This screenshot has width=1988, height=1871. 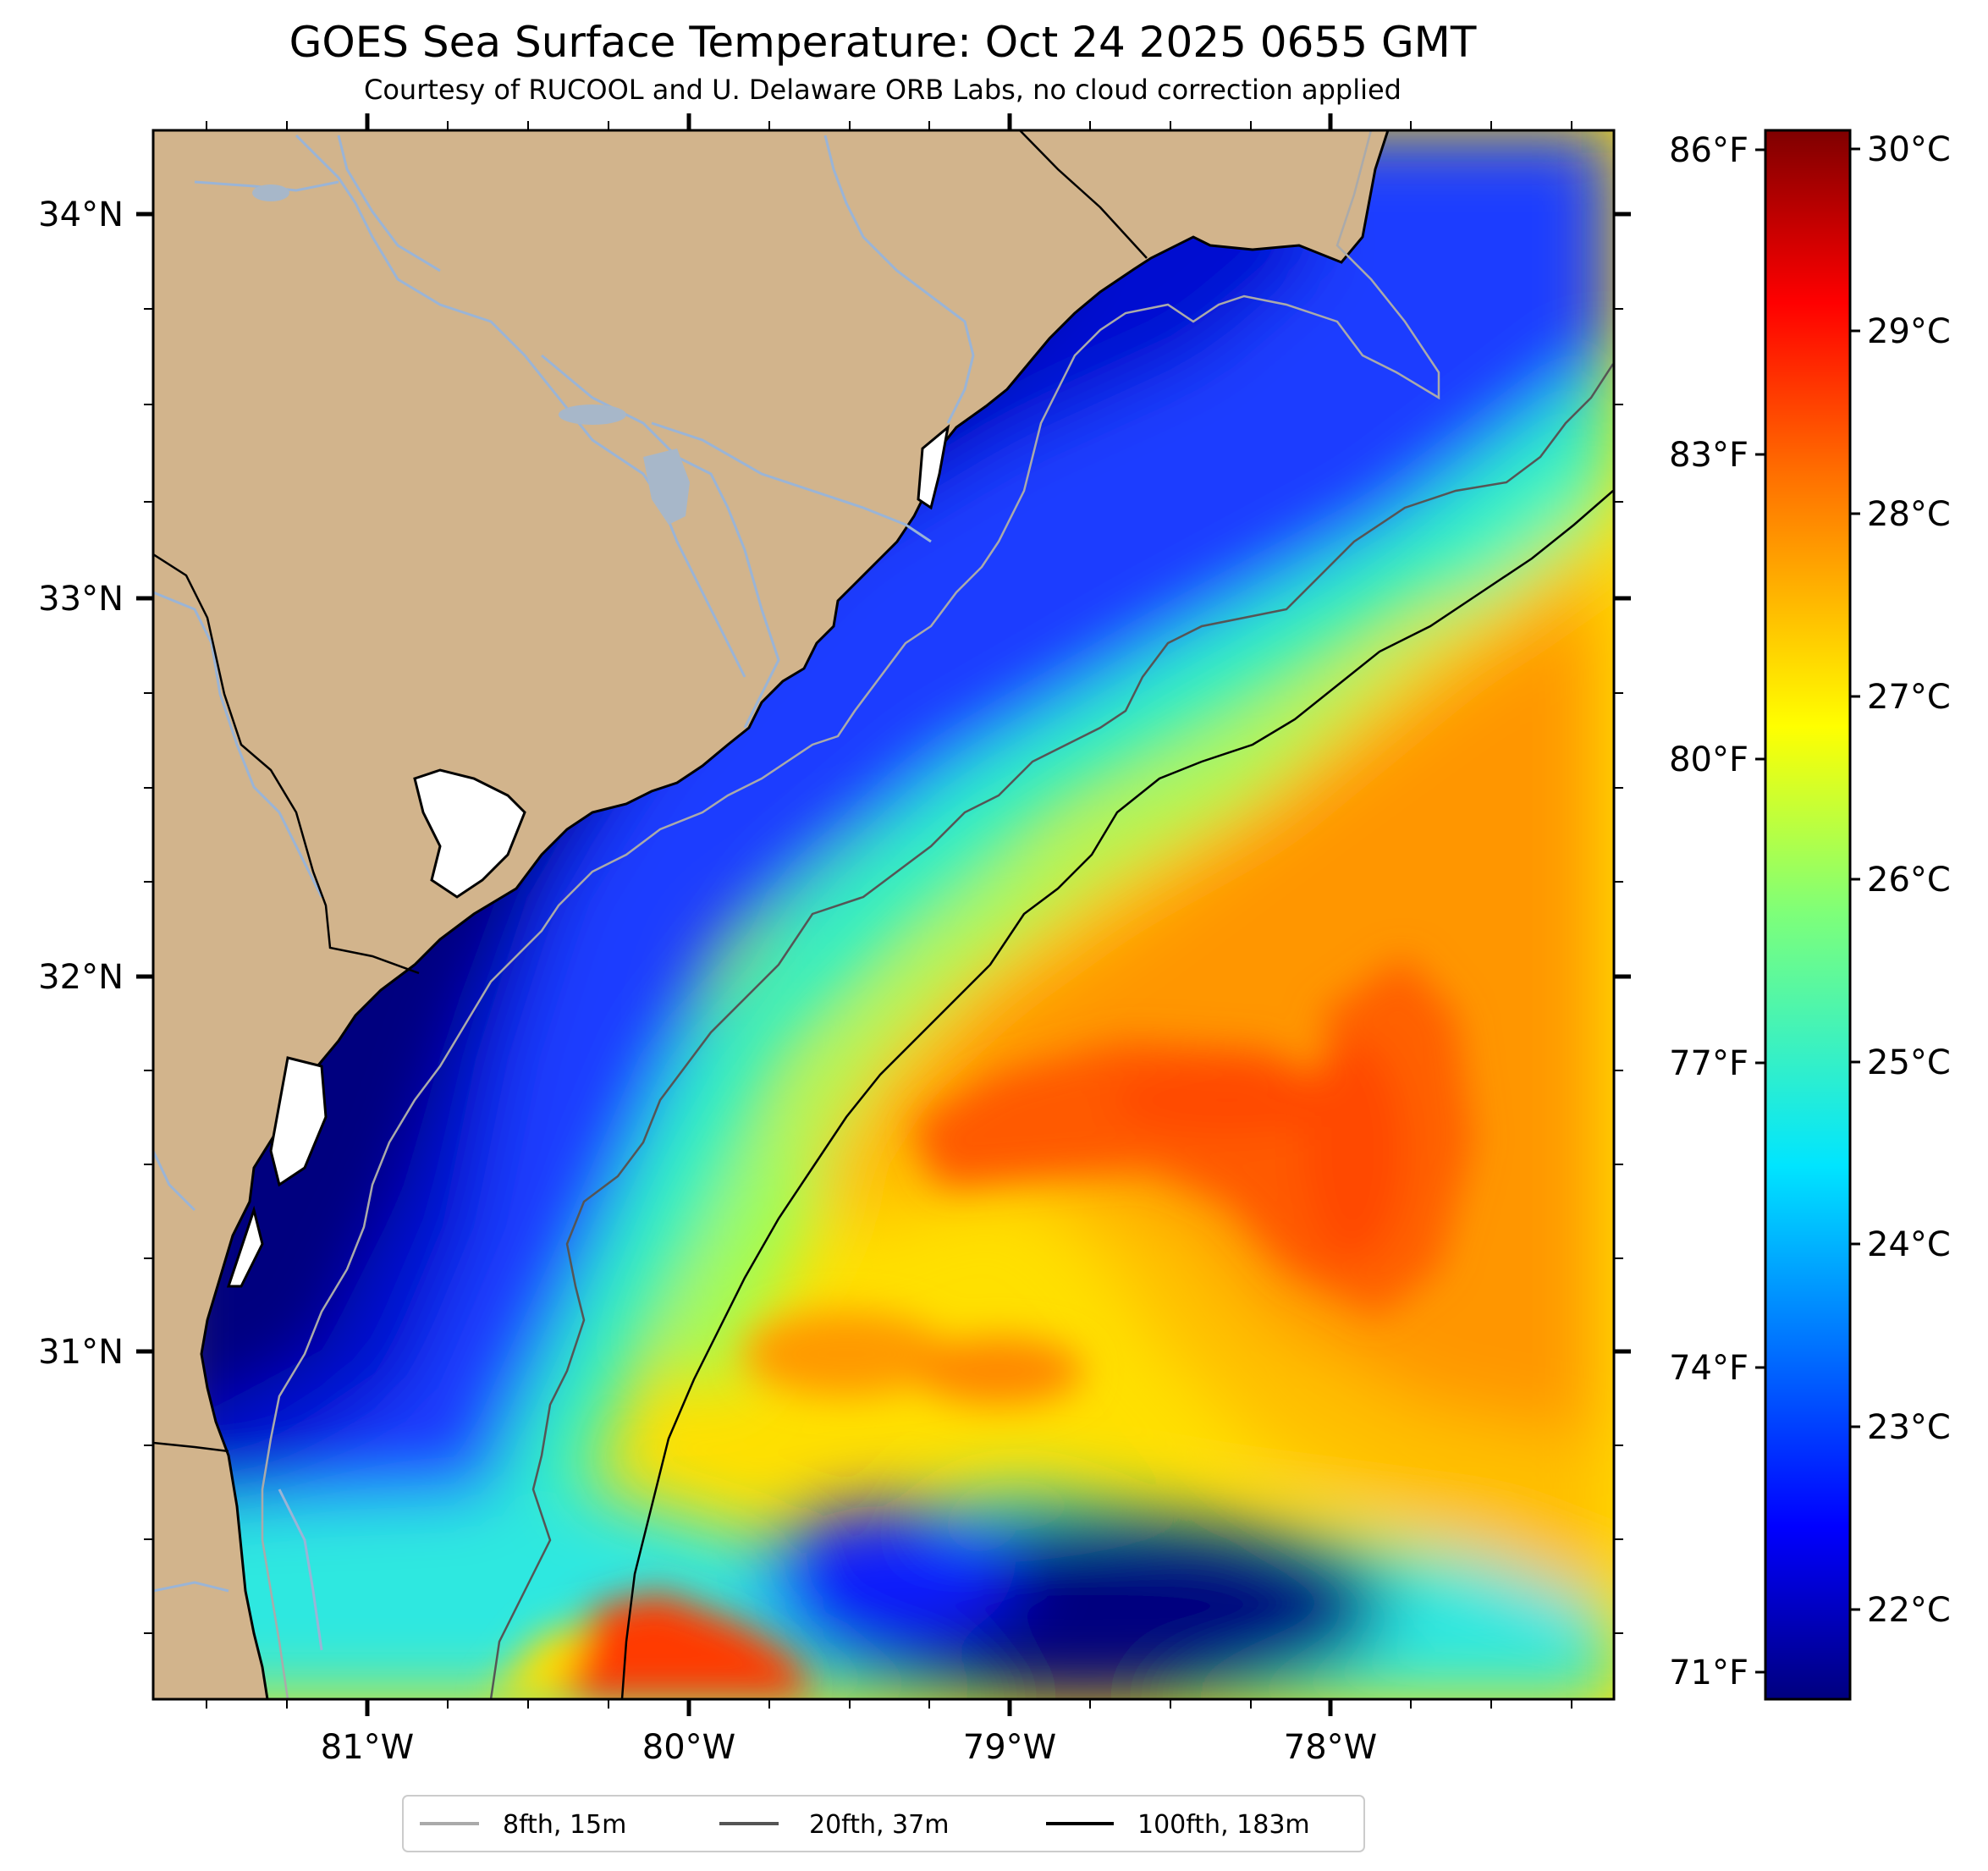 What do you see at coordinates (471, 355) in the screenshot?
I see `lakes` at bounding box center [471, 355].